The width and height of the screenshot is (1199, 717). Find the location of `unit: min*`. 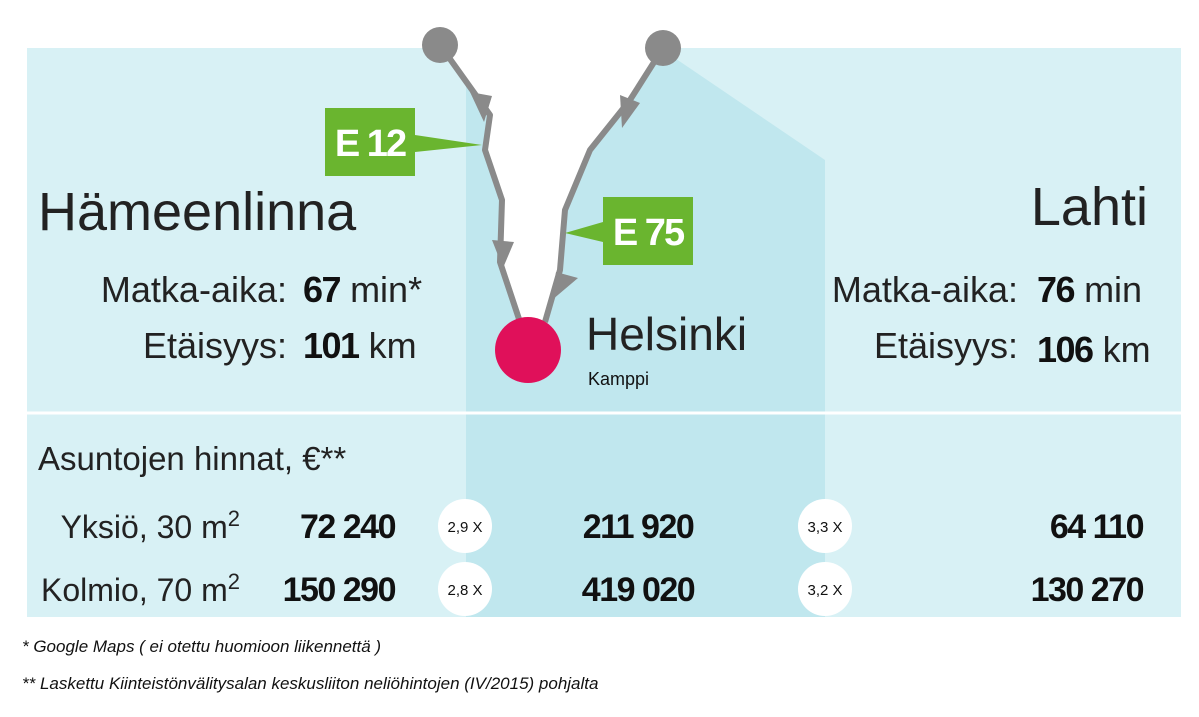

unit: min* is located at coordinates (386, 289).